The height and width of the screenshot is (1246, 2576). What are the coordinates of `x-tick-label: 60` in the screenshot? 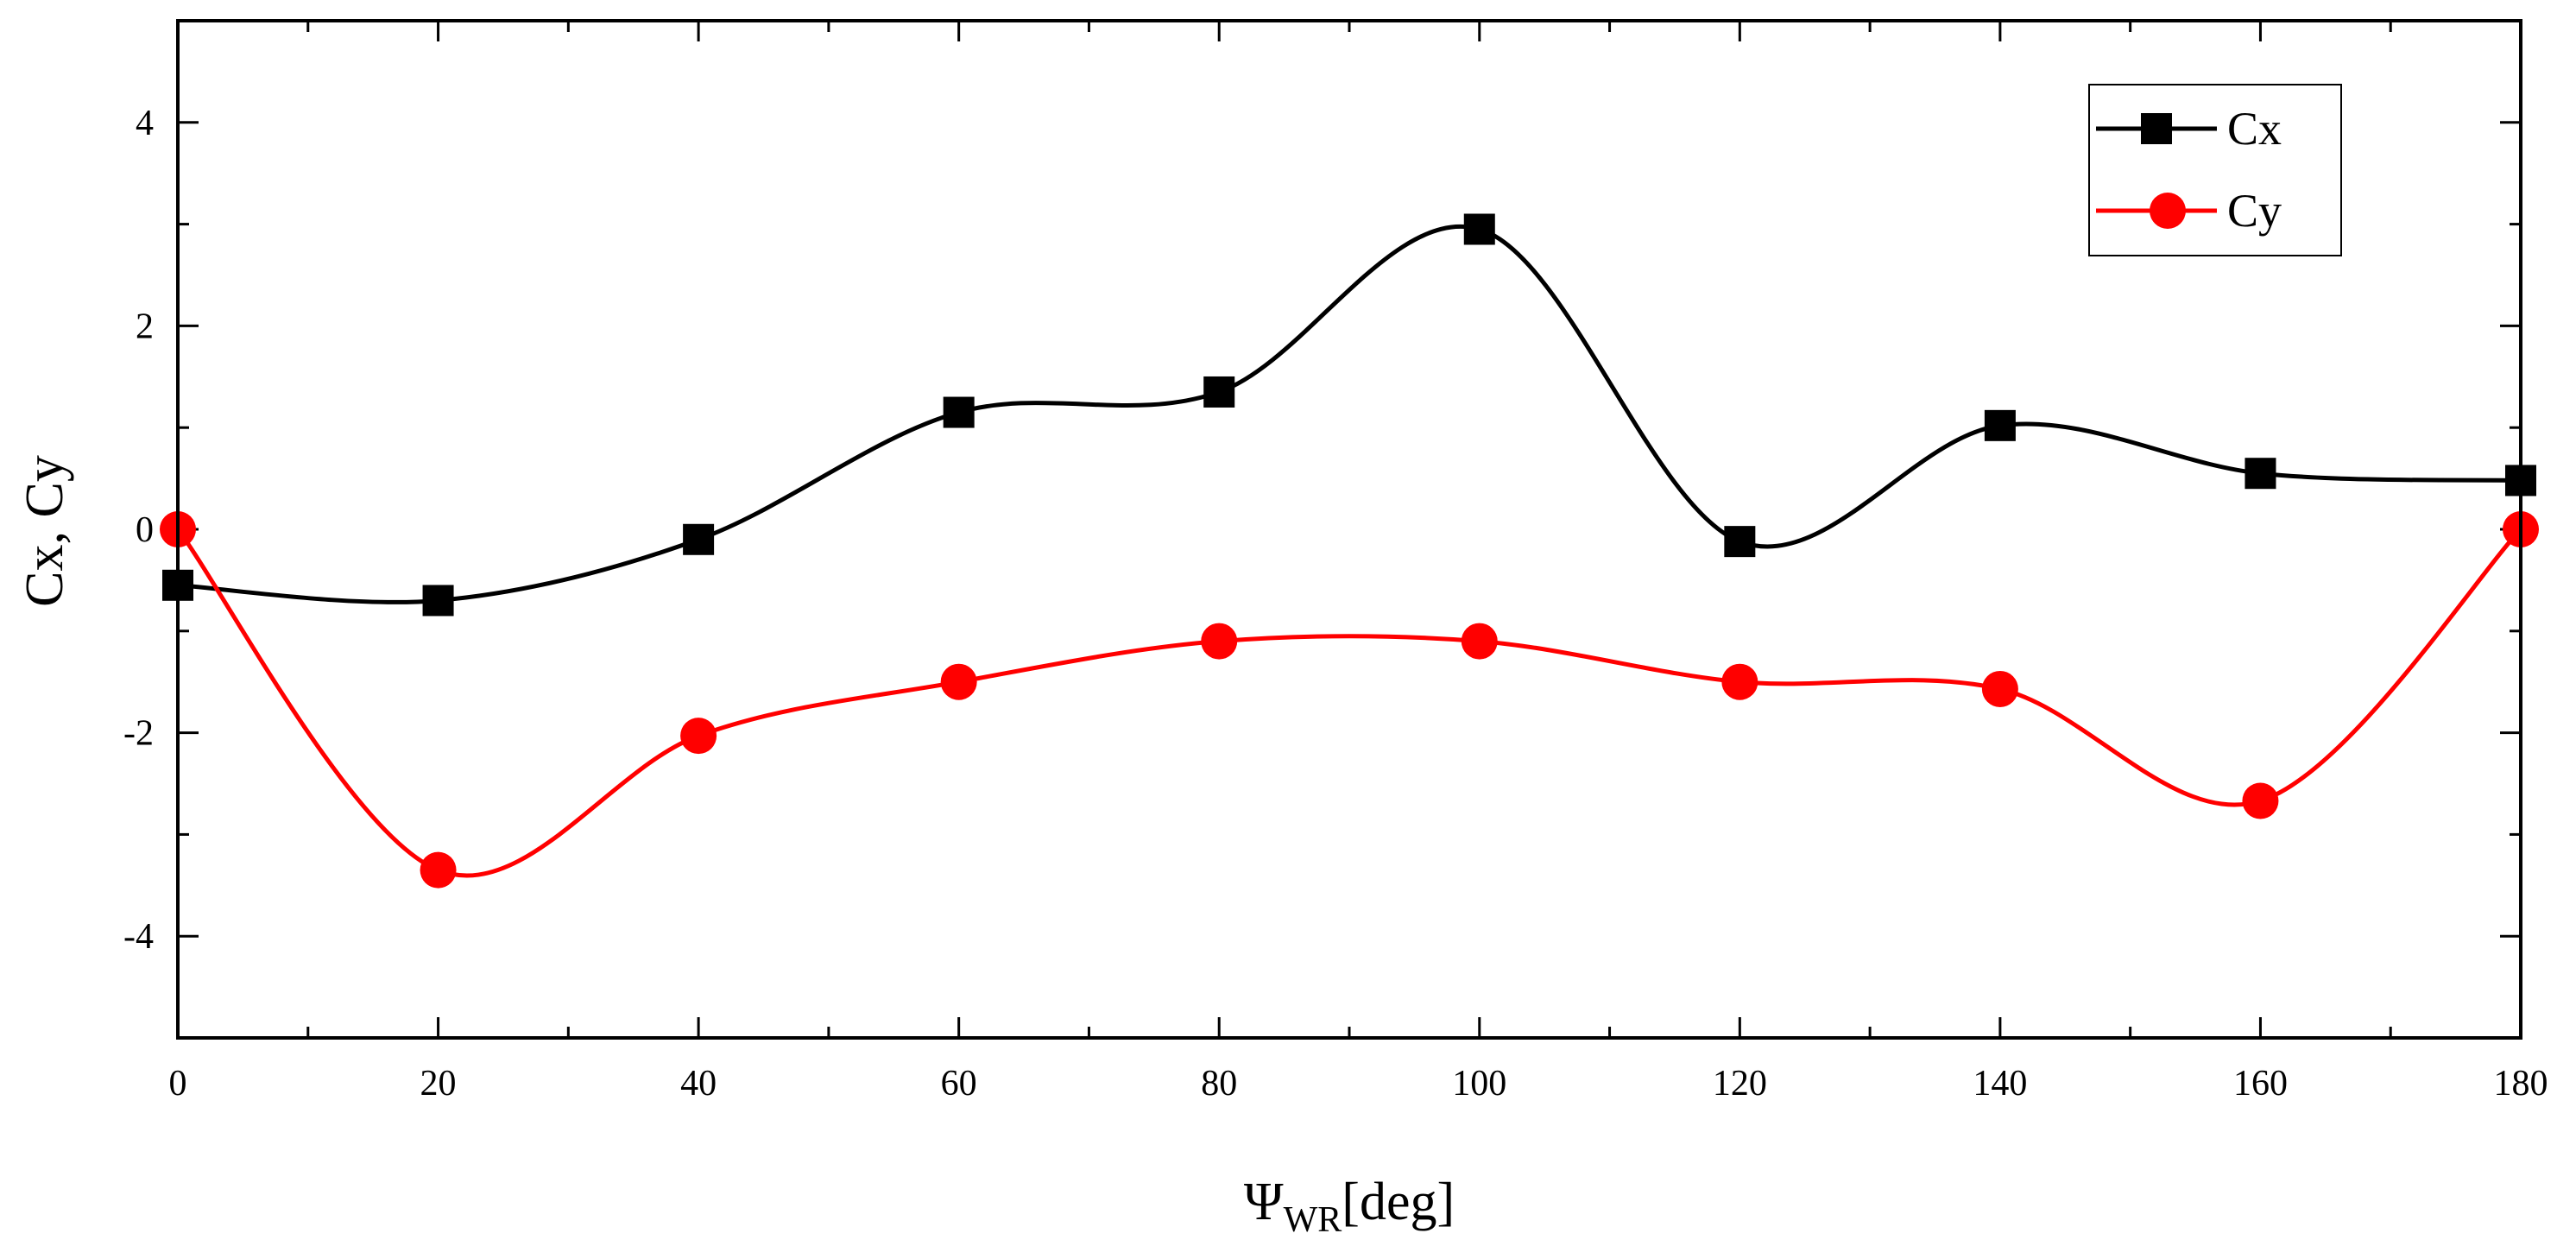 It's located at (959, 1084).